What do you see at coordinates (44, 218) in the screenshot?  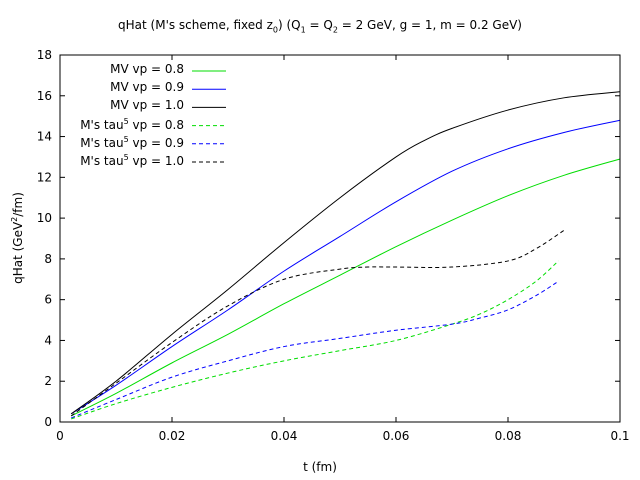 I see `y-tick-label: 10` at bounding box center [44, 218].